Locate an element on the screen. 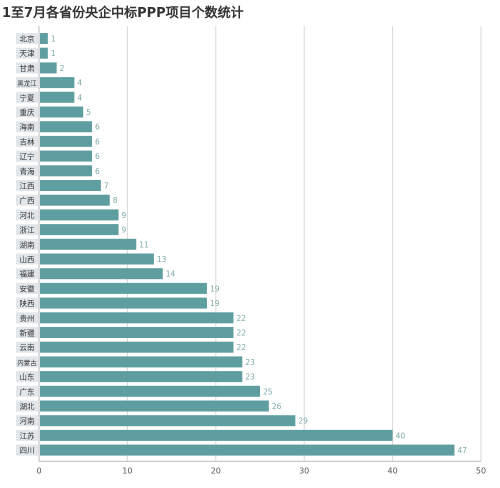 The width and height of the screenshot is (500, 488). category-label: 四川 is located at coordinates (27, 450).